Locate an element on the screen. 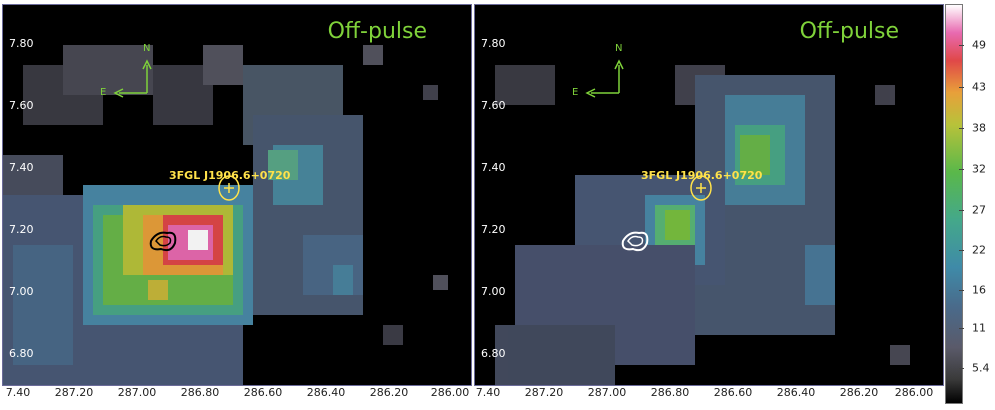 This screenshot has width=995, height=410. colorbar-tick: 27 is located at coordinates (979, 210).